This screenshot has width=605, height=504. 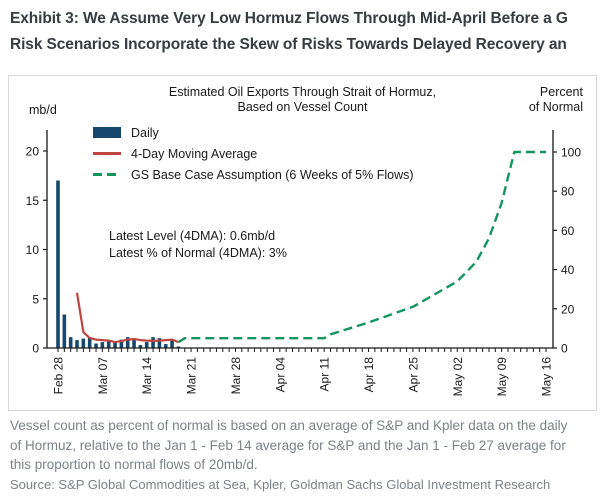 I want to click on x-tick-label: Apr 11, so click(x=325, y=374).